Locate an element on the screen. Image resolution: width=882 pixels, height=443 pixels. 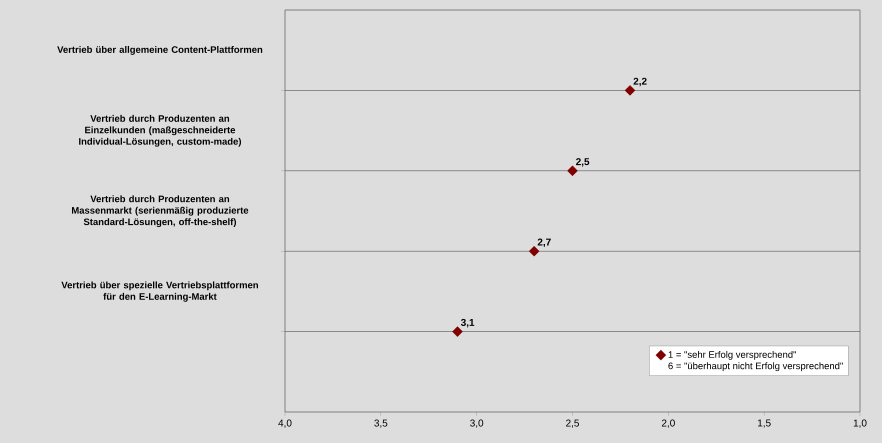
annotation: 6 = "überhaupt nicht Erfolg versprechend" is located at coordinates (755, 367).